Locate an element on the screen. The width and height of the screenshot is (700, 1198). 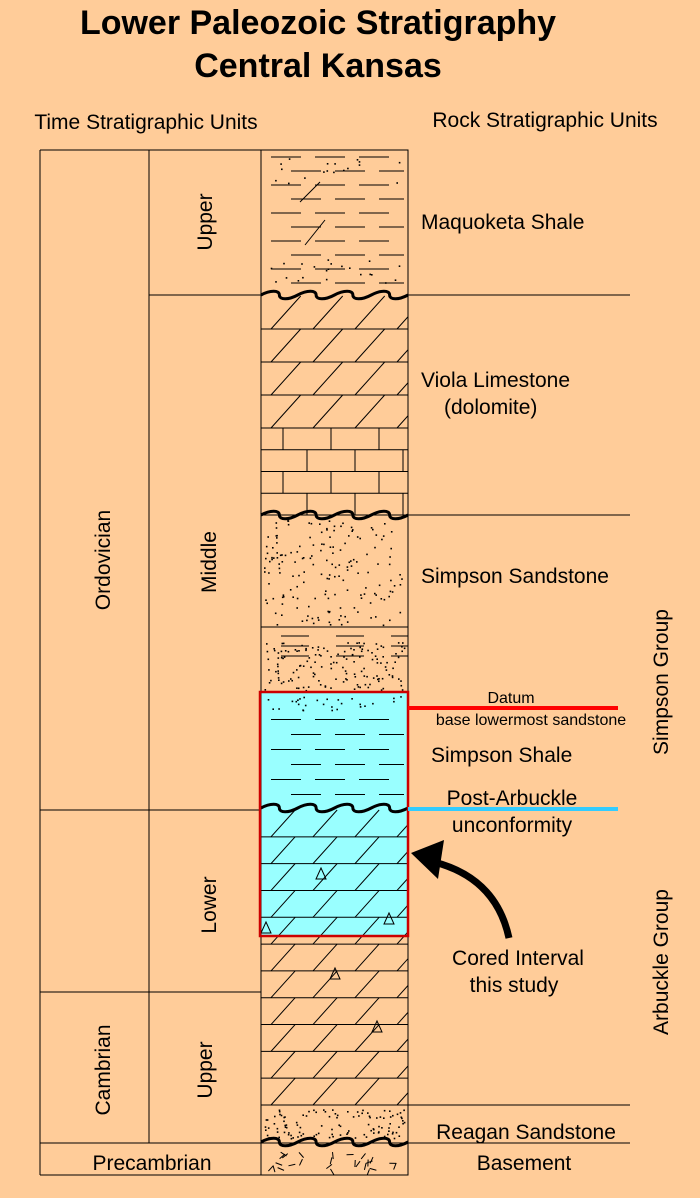
series-lower-ordovician: Lower is located at coordinates (209, 904).